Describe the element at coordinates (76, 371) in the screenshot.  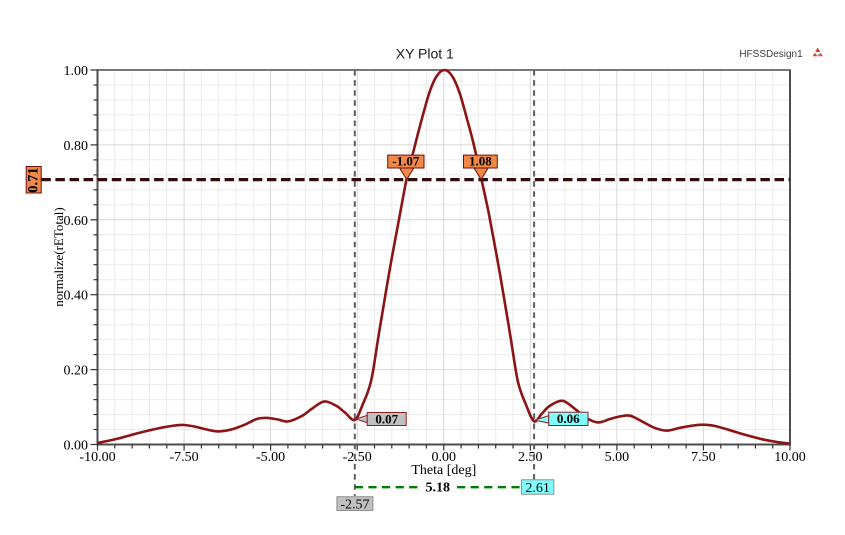
I see `svg-text: 0.20` at that location.